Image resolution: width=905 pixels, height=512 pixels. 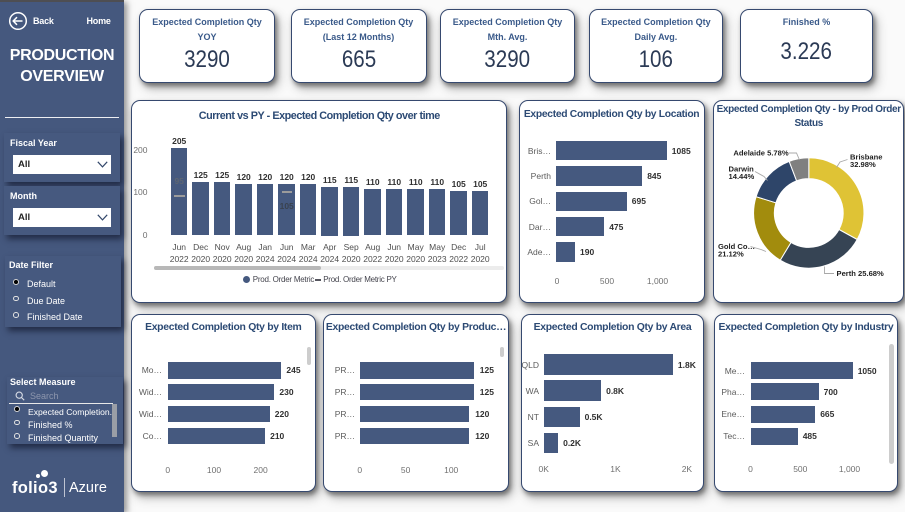 I want to click on svg-text: 32.98%, so click(x=863, y=164).